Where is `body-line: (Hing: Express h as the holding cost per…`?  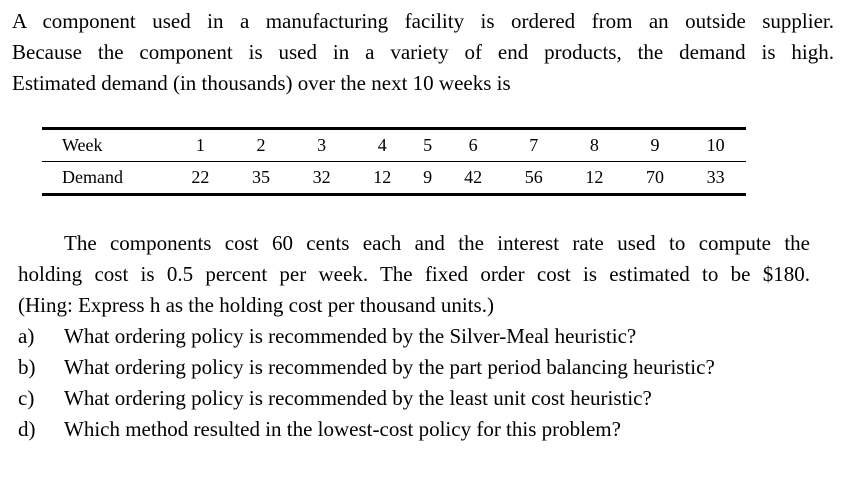
body-line: (Hing: Express h as the holding cost per… is located at coordinates (256, 305).